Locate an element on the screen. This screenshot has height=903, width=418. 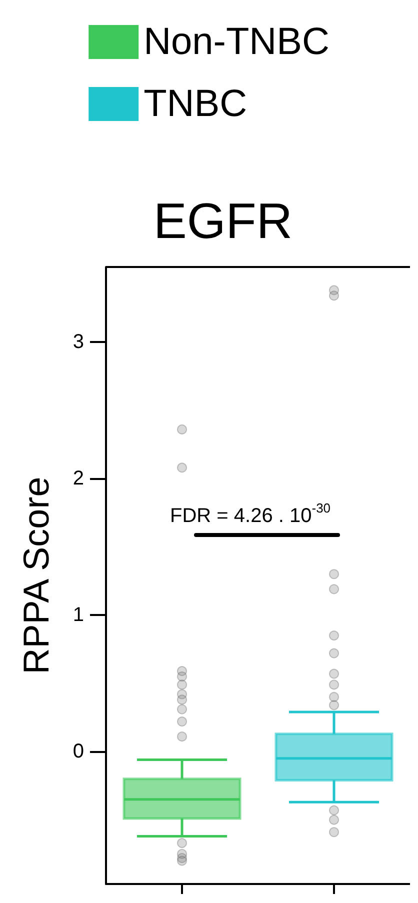
chart-title: EGFR is located at coordinates (223, 221).